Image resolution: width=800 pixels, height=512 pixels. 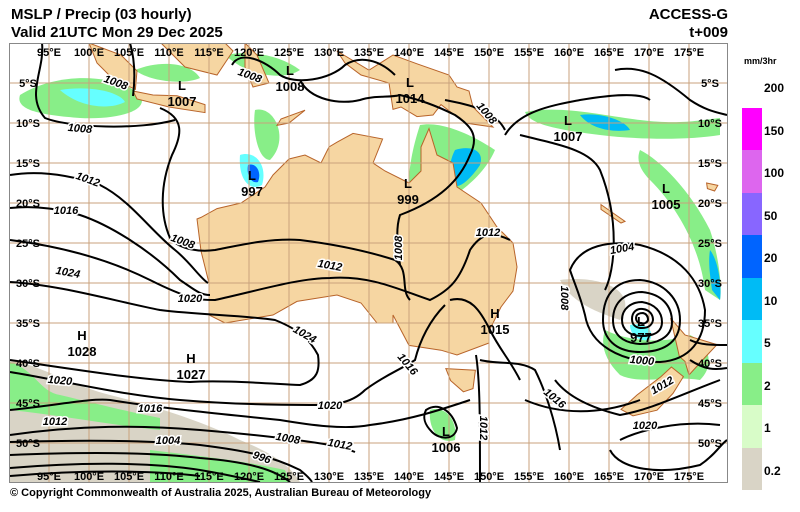 I want to click on lon-label-bottom: 170°E, so click(x=649, y=477).